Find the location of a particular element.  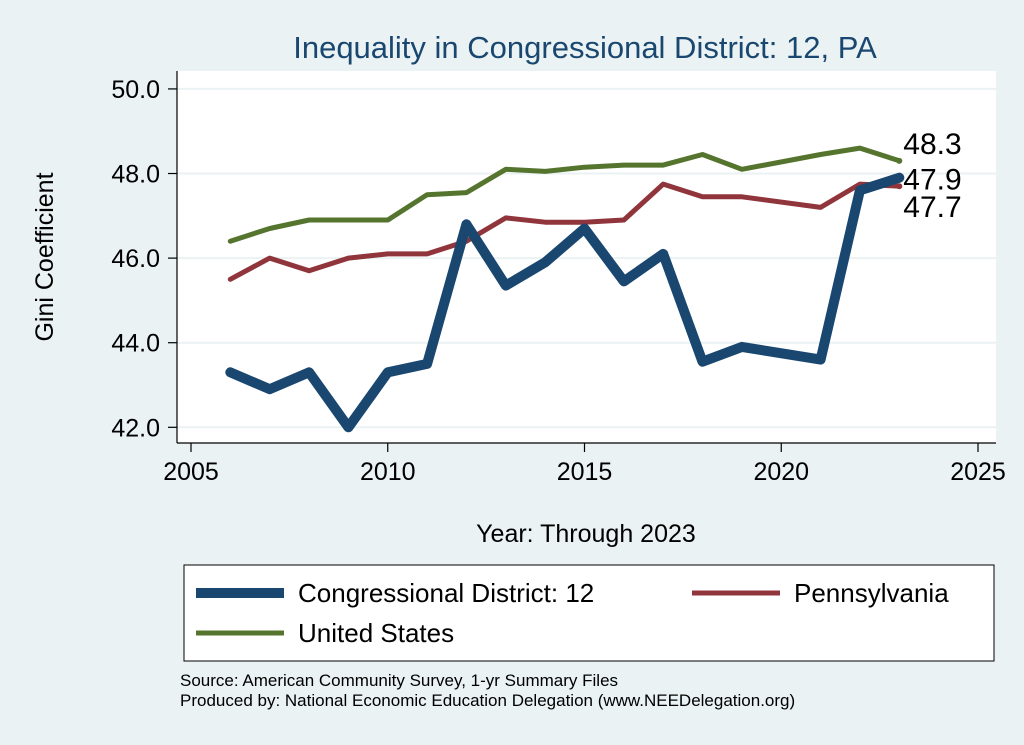

x-tick-label: 2020 is located at coordinates (781, 472).